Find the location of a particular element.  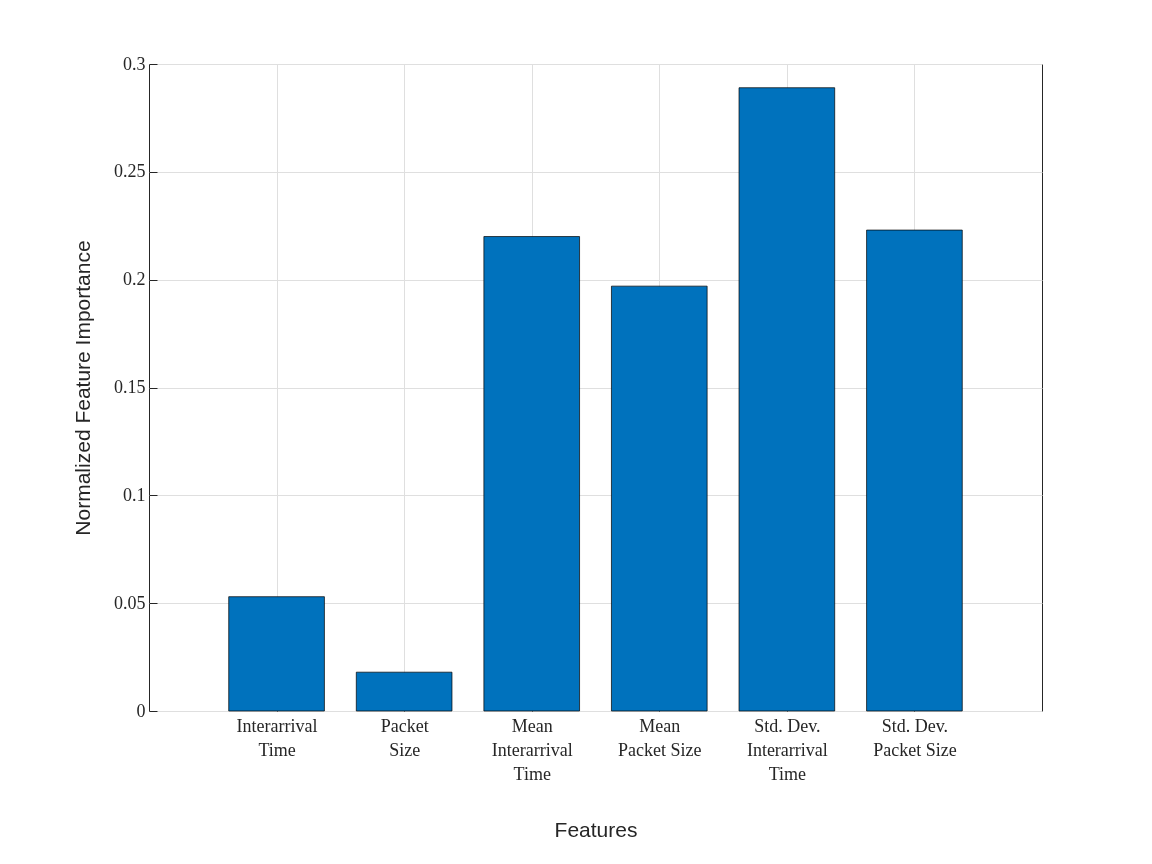

x-tick-label: Packet Size is located at coordinates (404, 737).